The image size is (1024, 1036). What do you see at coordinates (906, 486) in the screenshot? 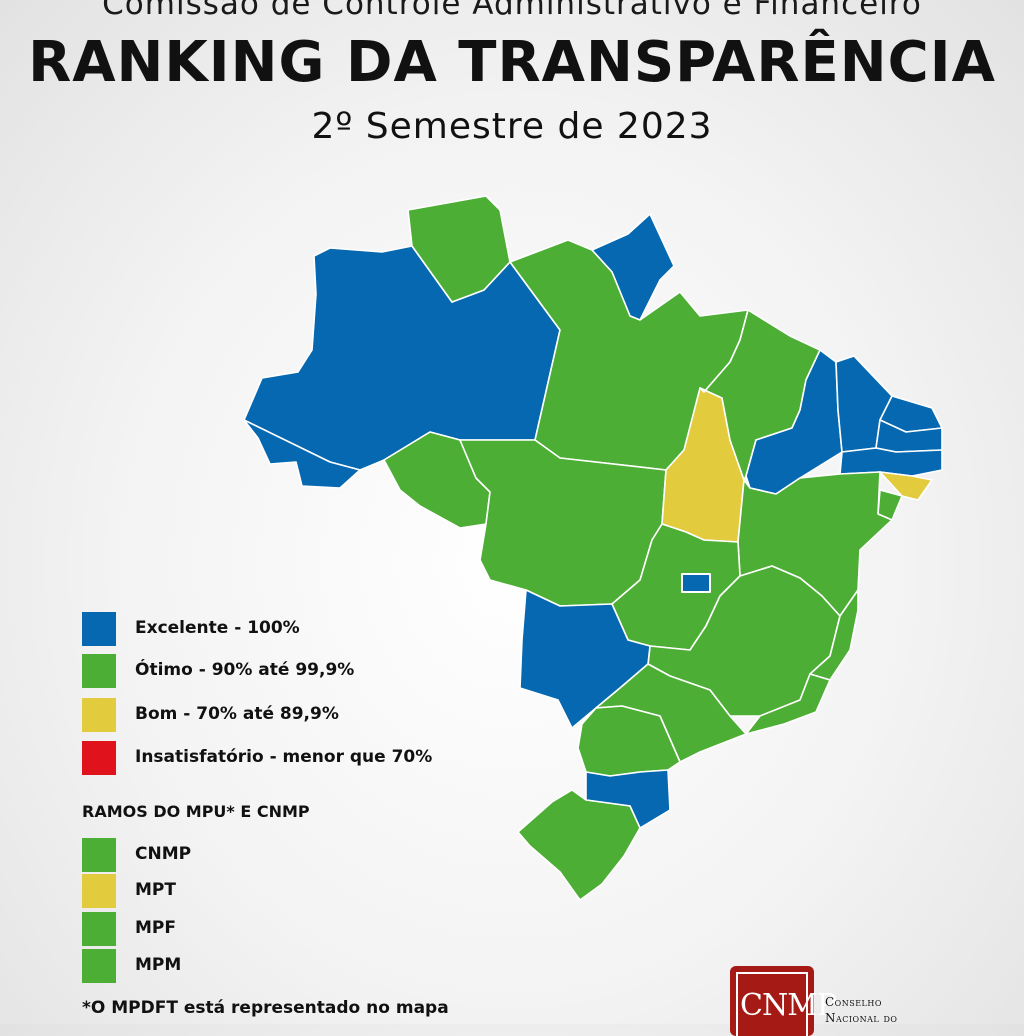
I see `state-al` at bounding box center [906, 486].